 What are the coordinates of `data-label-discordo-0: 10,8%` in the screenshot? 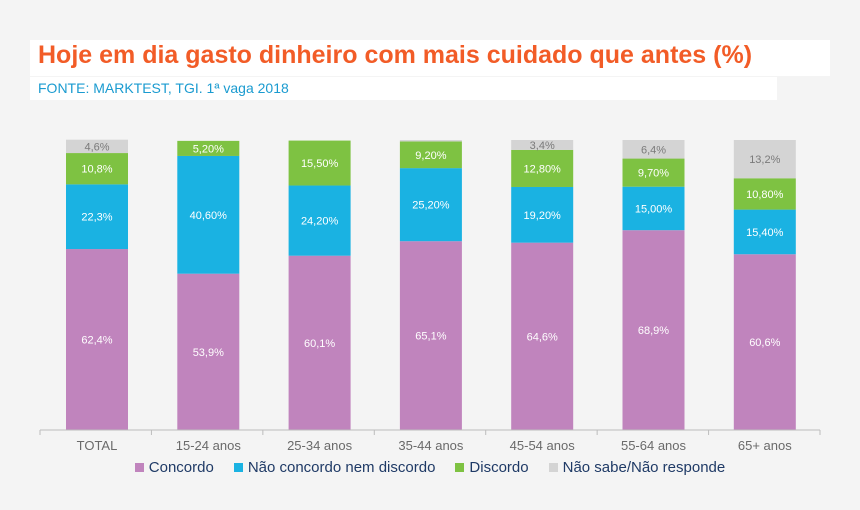 It's located at (96, 170).